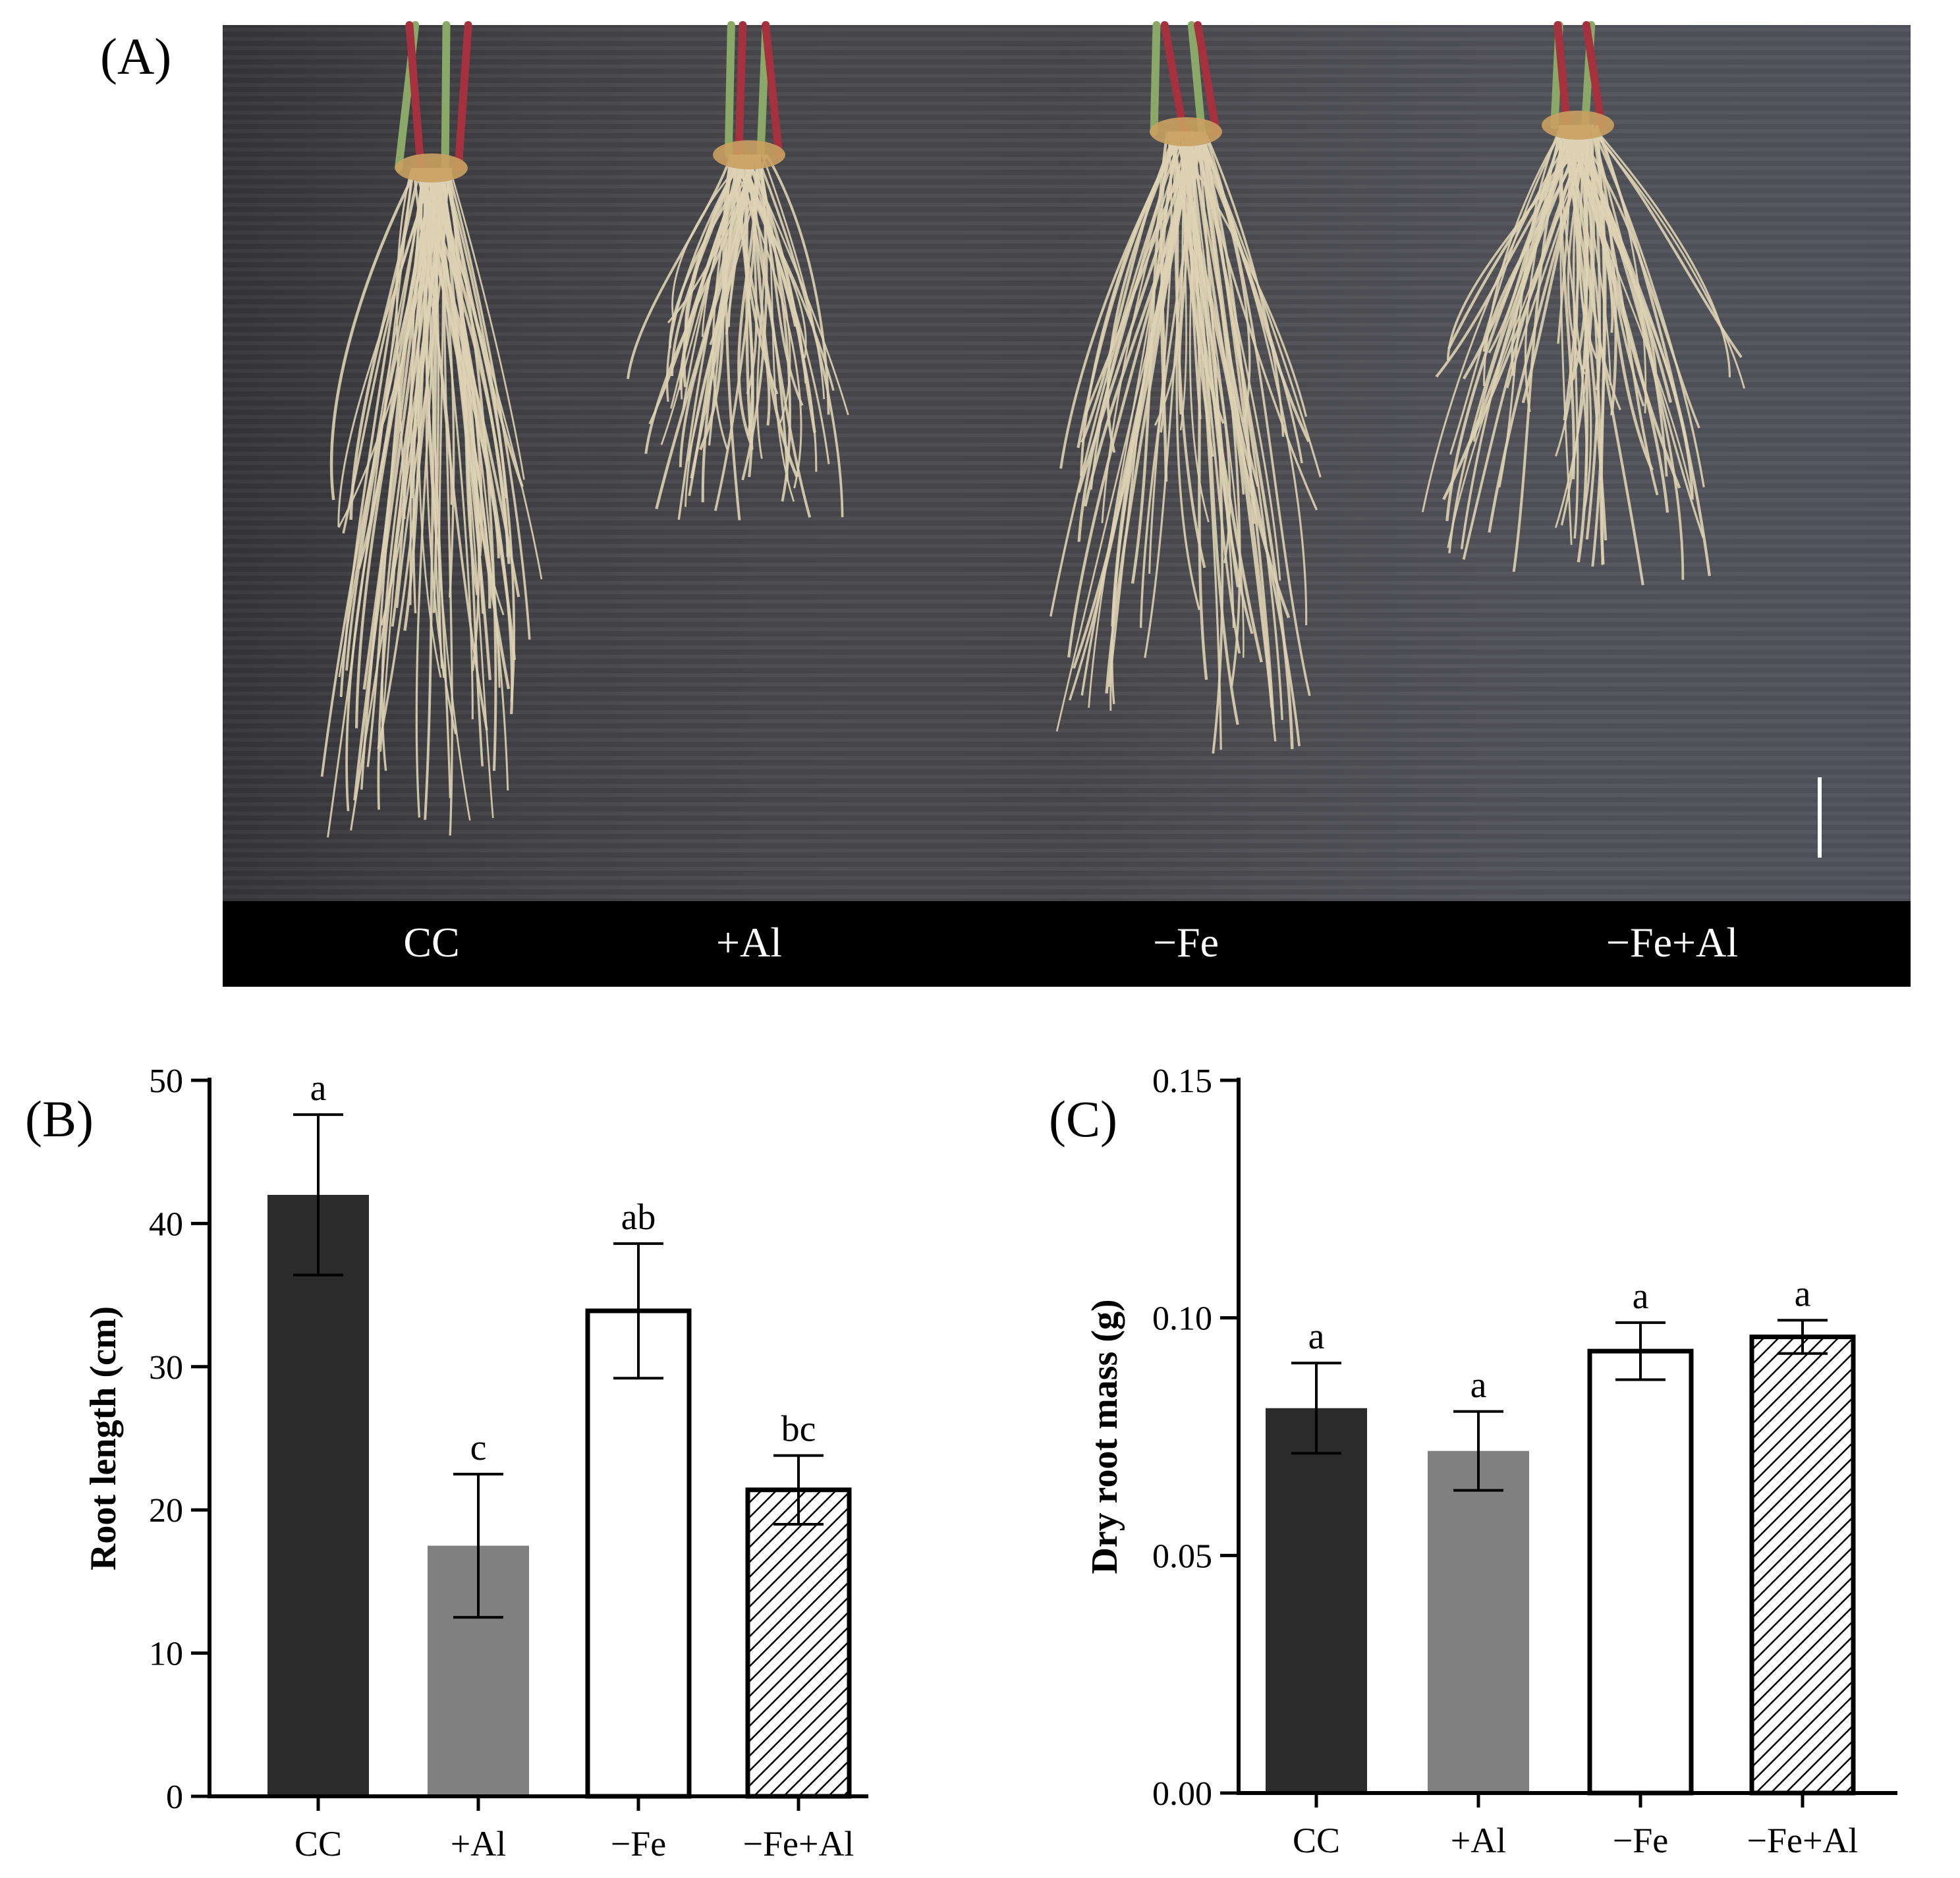 The height and width of the screenshot is (1878, 1960). I want to click on panel-b-label: (B), so click(59, 1118).